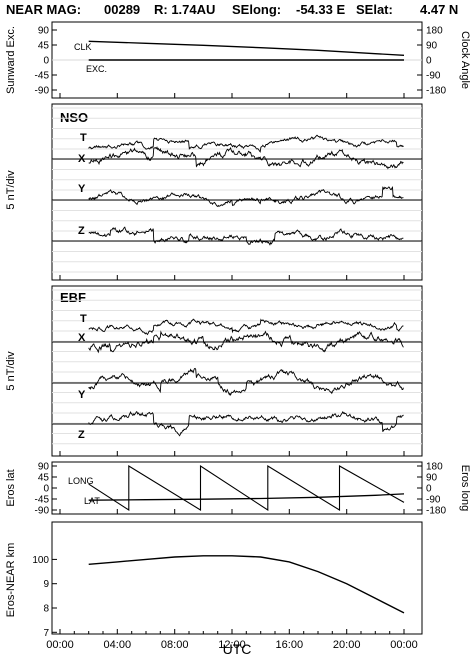  I want to click on header-selat-label: SElat:, so click(374, 9).